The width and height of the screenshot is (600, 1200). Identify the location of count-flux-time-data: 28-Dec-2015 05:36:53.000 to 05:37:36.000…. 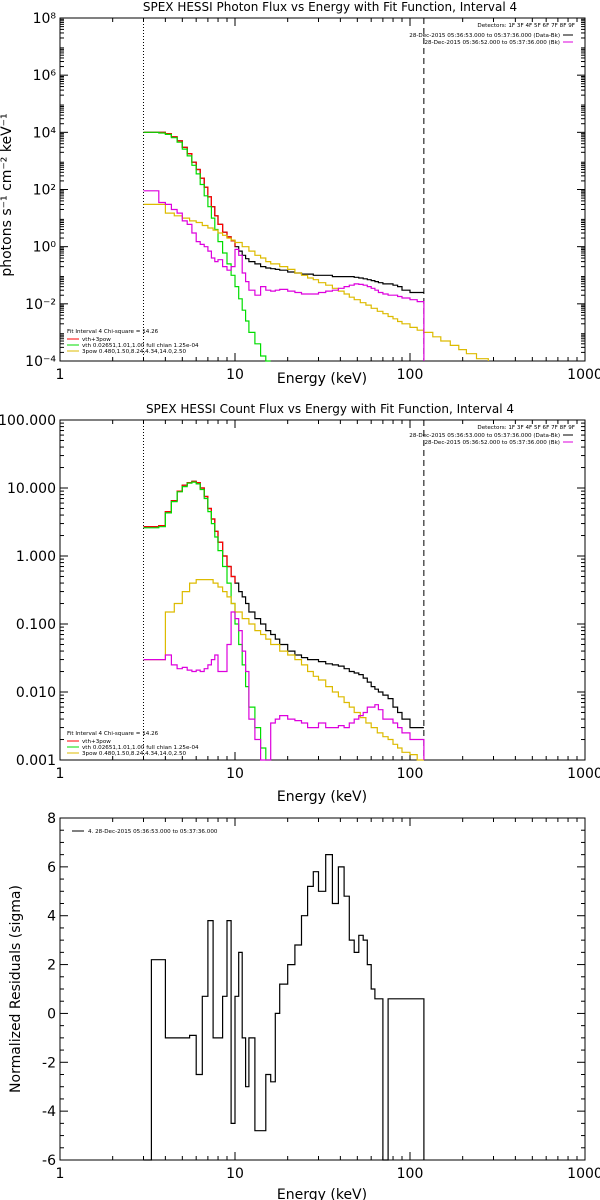
(484, 436).